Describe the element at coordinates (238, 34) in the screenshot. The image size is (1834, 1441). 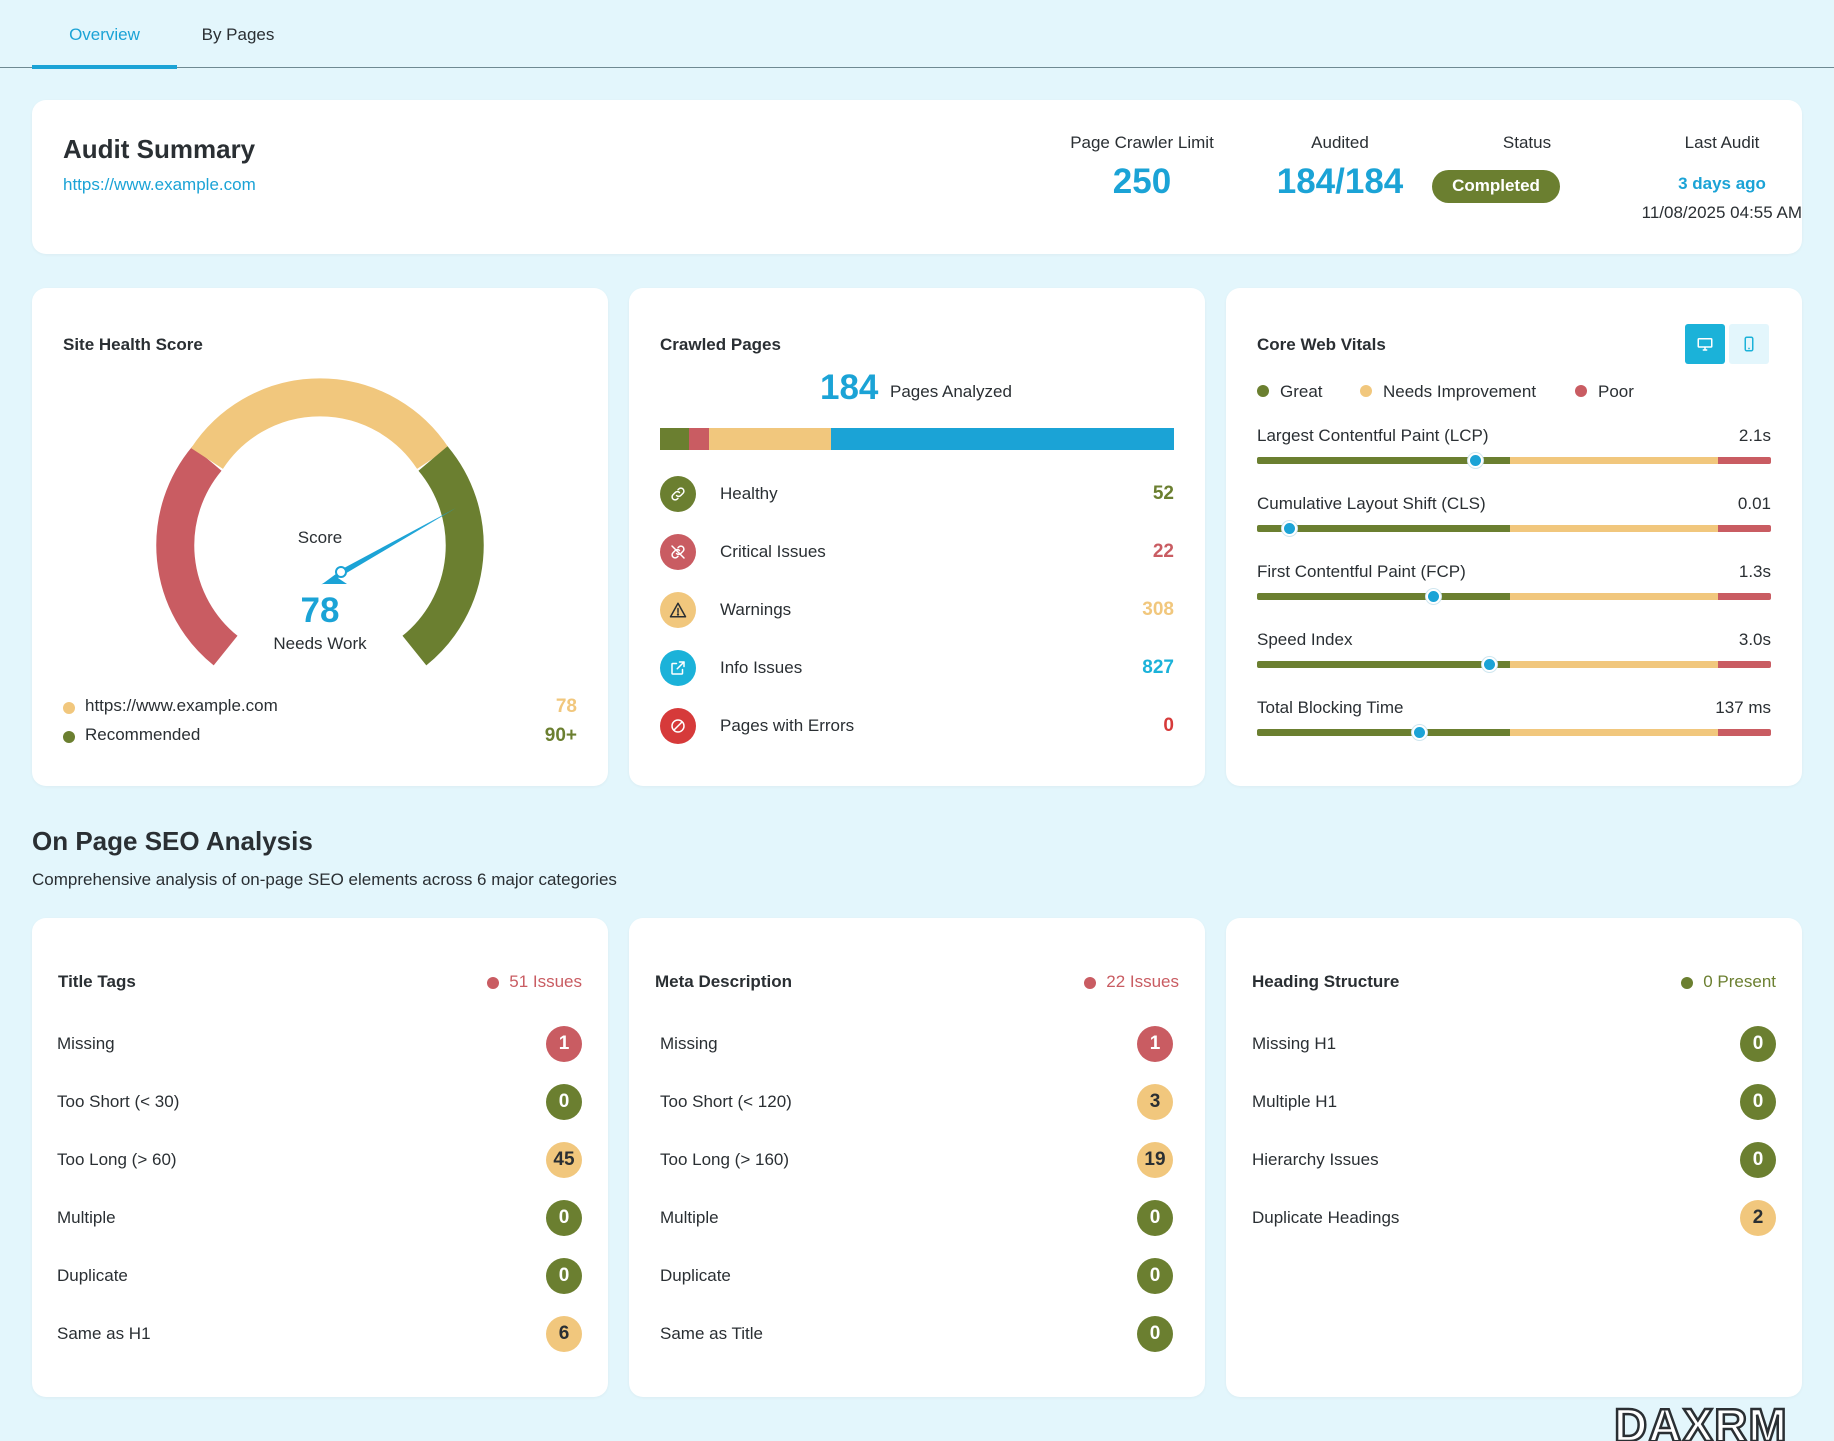
I see `tab-by-pages: By Pages` at that location.